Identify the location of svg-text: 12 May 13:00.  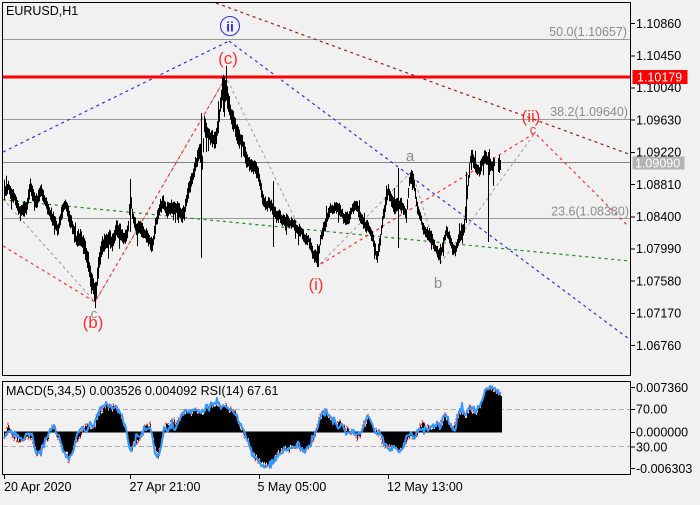
(425, 487).